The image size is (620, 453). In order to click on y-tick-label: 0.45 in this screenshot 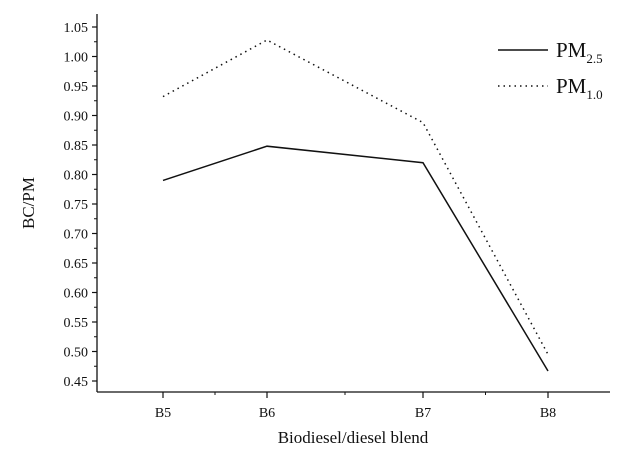, I will do `click(76, 382)`.